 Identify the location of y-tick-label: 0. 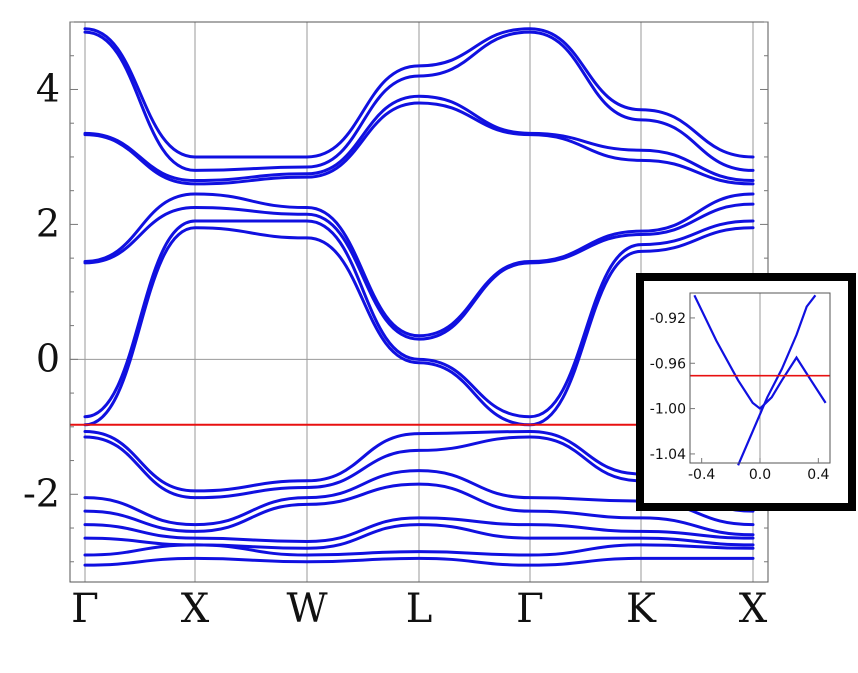
(48, 358).